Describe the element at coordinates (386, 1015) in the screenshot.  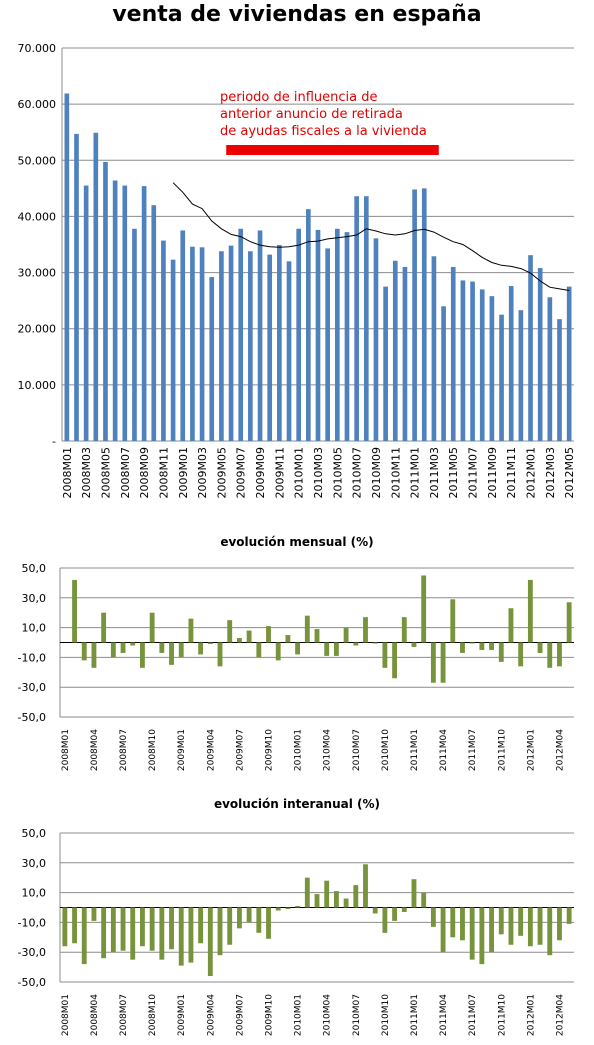
I see `x-tick-label: 2010M10` at that location.